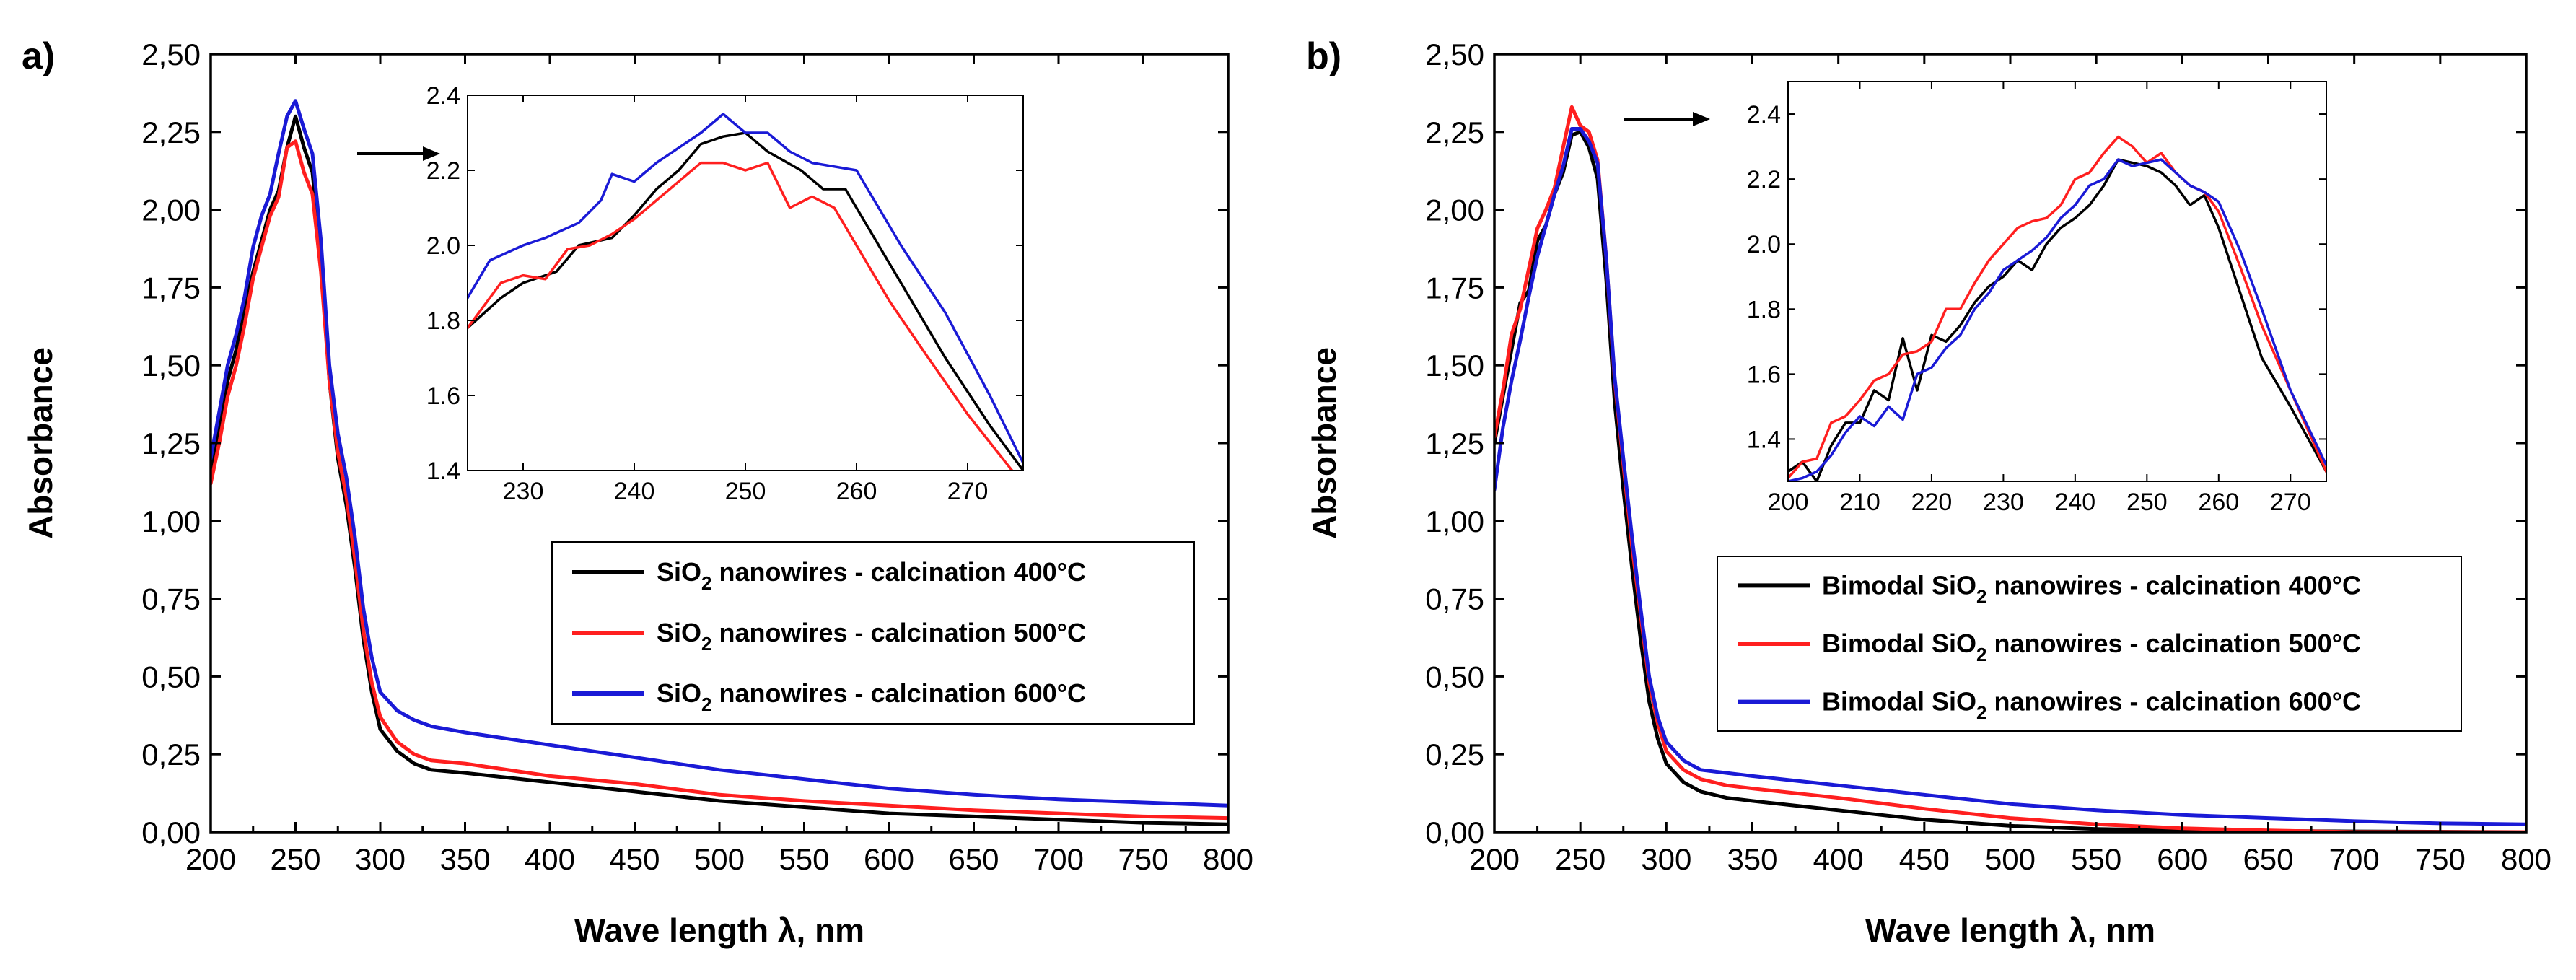 The width and height of the screenshot is (2576, 980). I want to click on inset-frame, so click(2057, 281).